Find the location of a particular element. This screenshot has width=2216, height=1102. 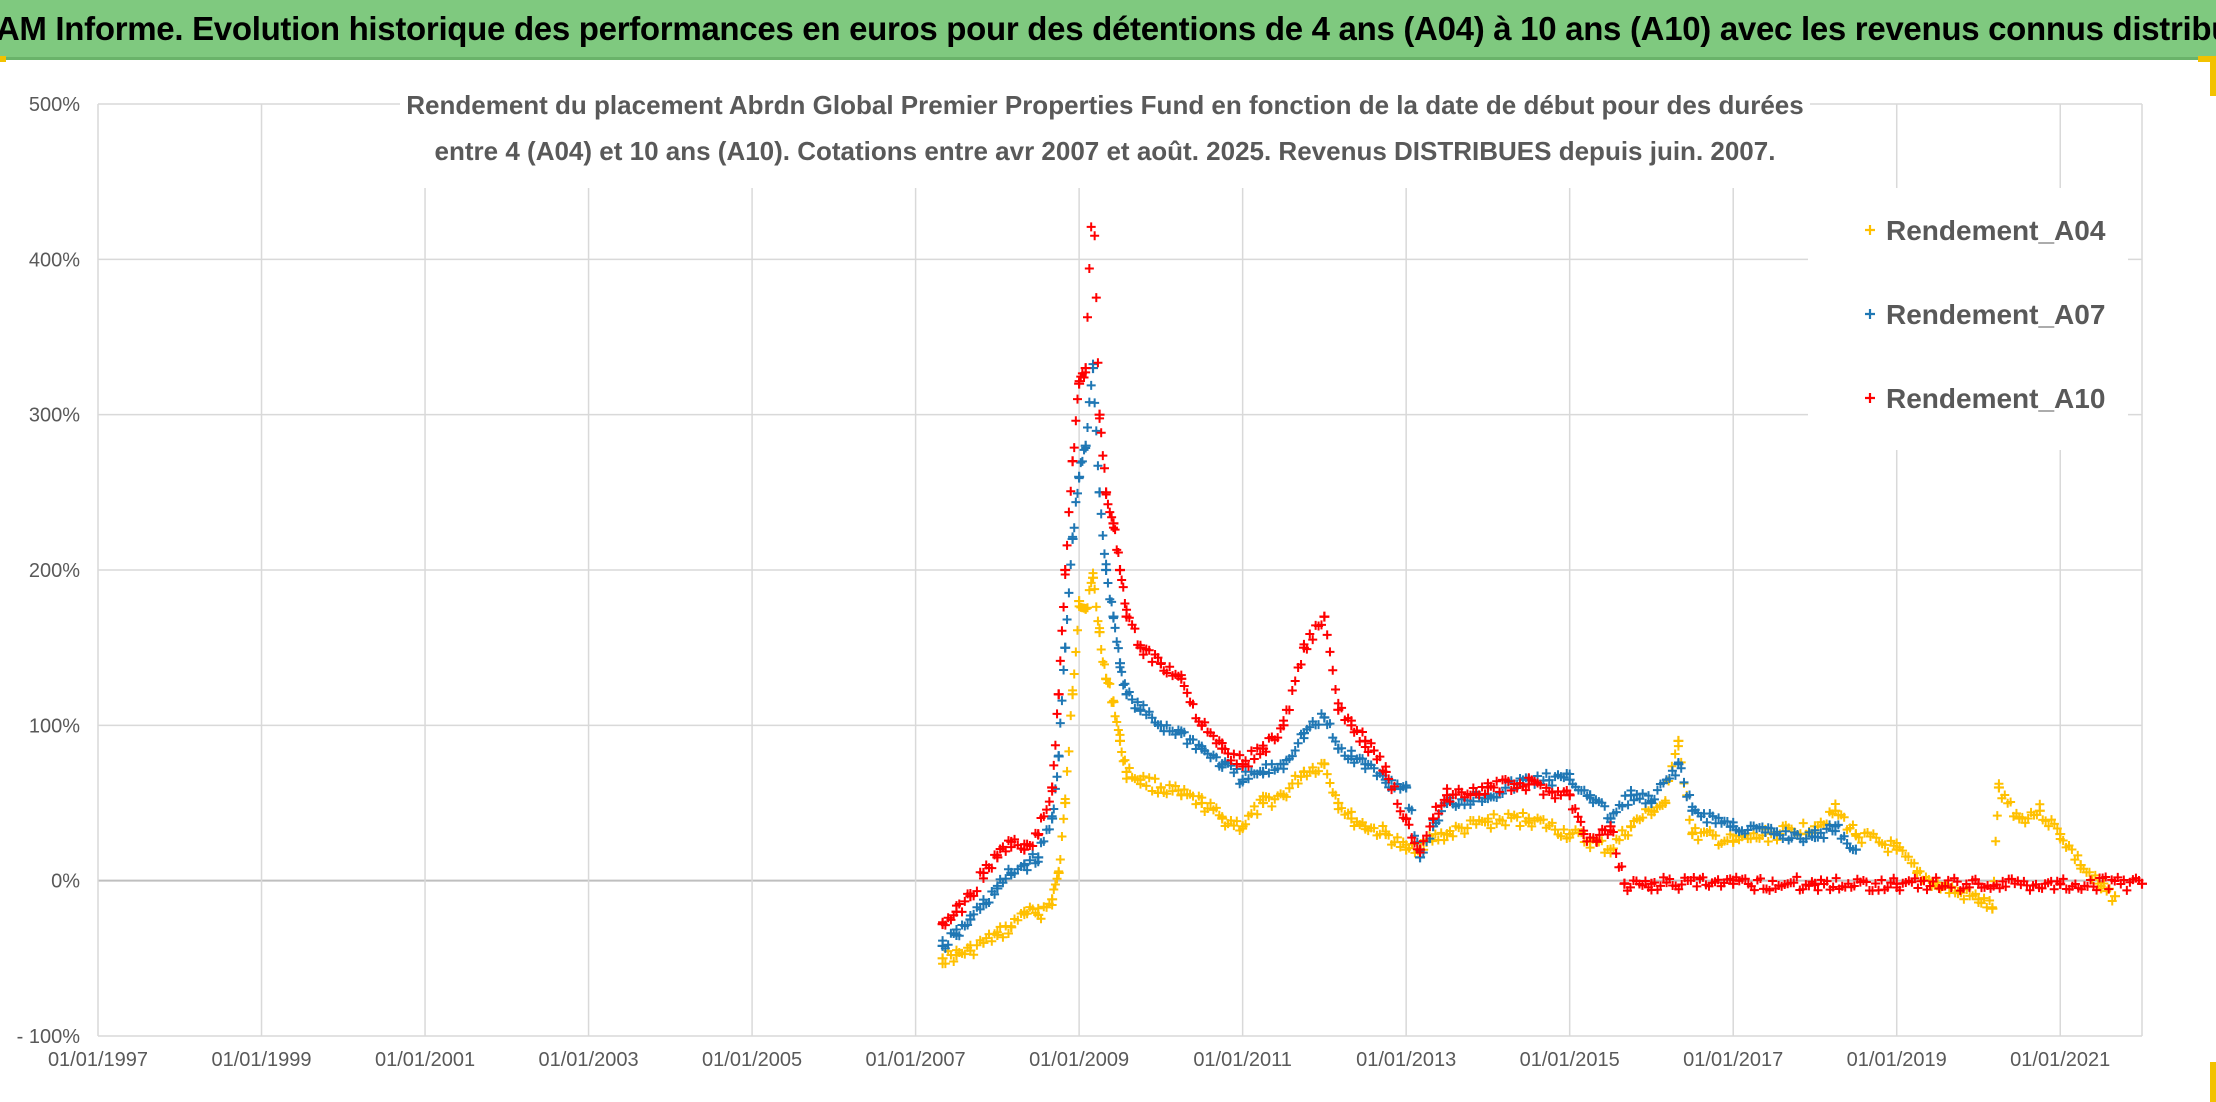

x-tick-label: 01/01/2005 is located at coordinates (752, 1060).